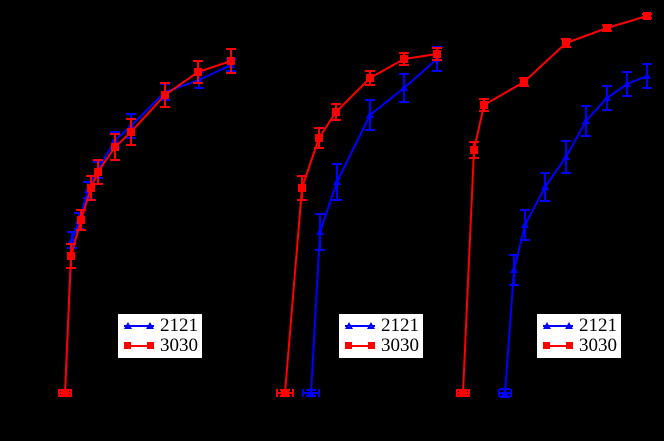 The image size is (664, 441). I want to click on legend-left: 2121 3030, so click(160, 336).